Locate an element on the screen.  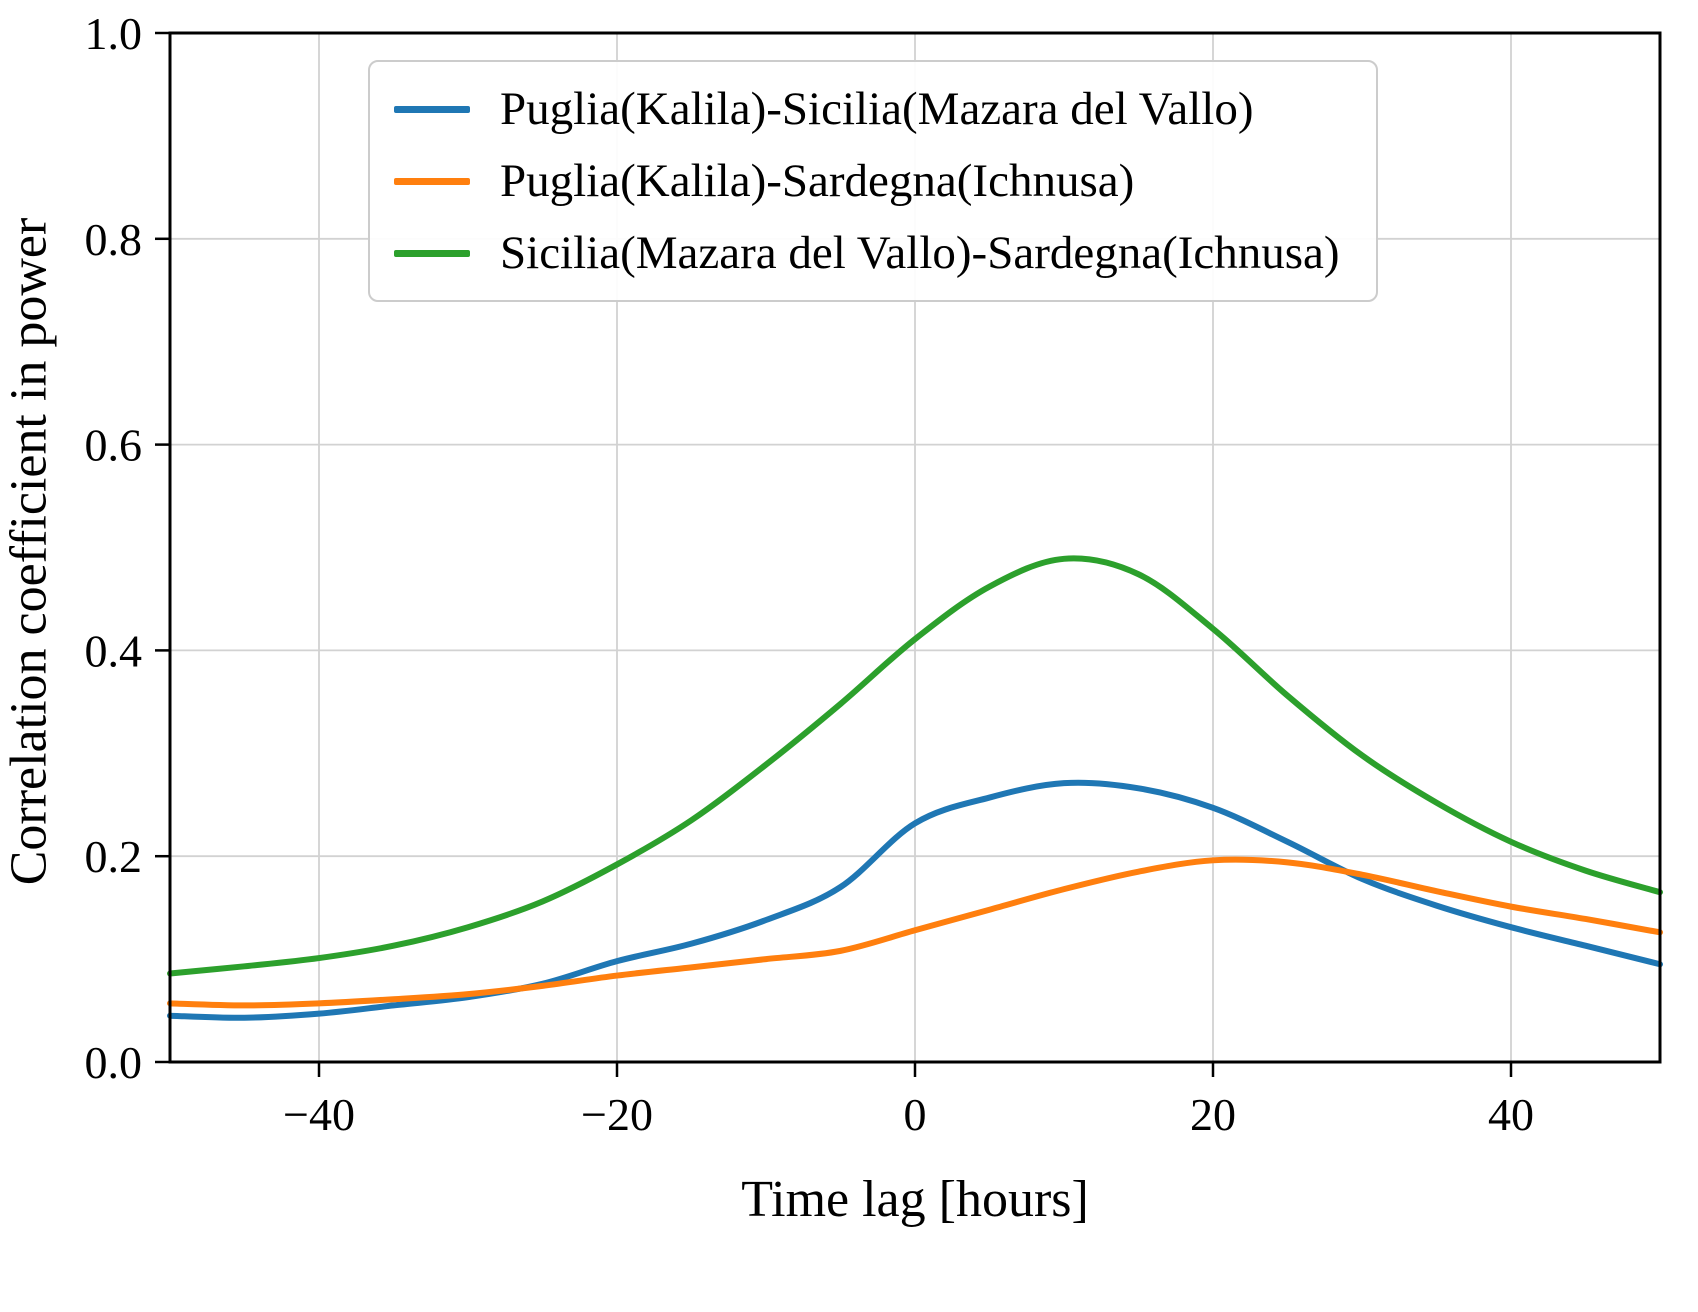
legend-item: Puglia(Kalila)-Sicilia(Mazara del Vallo) is located at coordinates (867, 109).